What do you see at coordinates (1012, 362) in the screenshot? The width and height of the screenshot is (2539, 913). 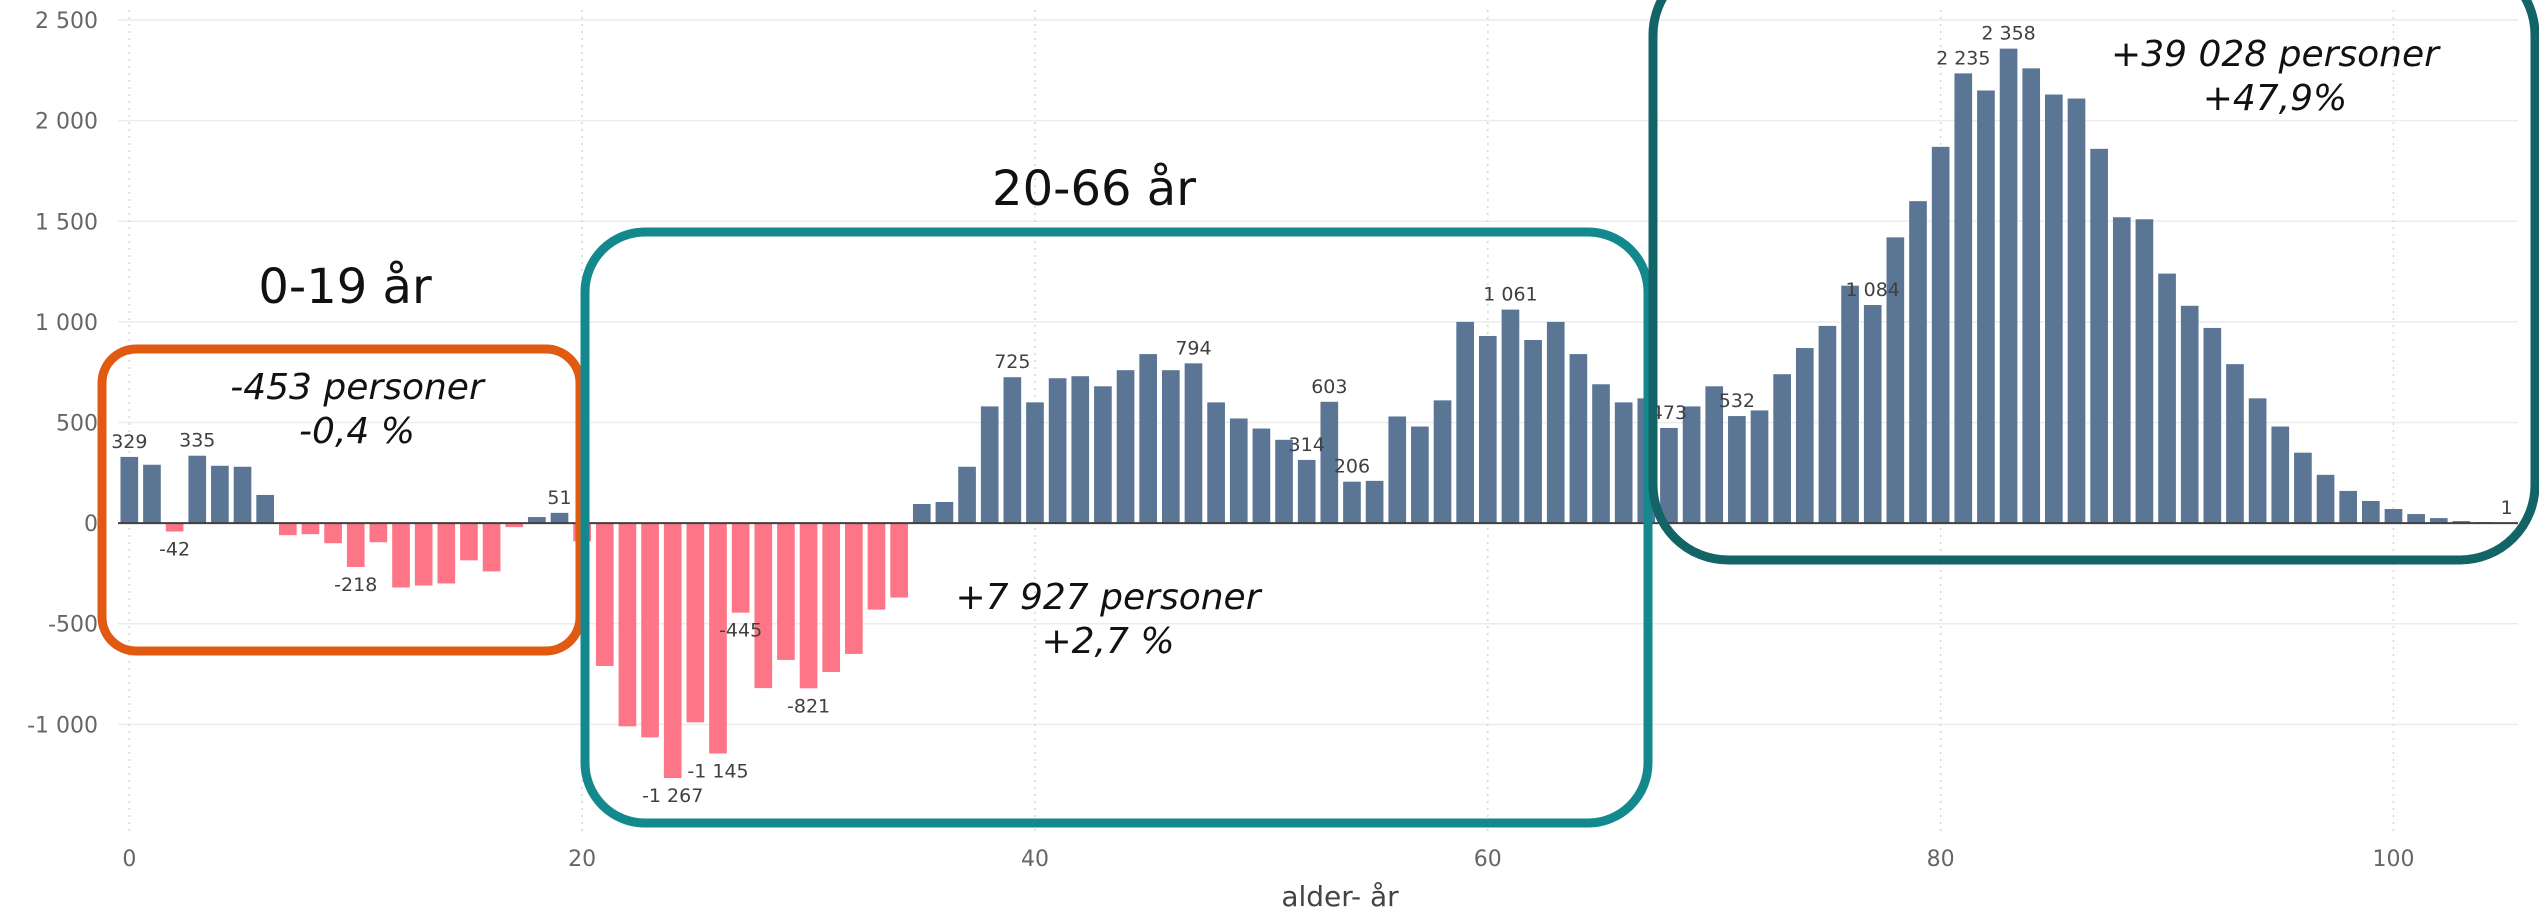 I see `data-label-age-39: 725` at bounding box center [1012, 362].